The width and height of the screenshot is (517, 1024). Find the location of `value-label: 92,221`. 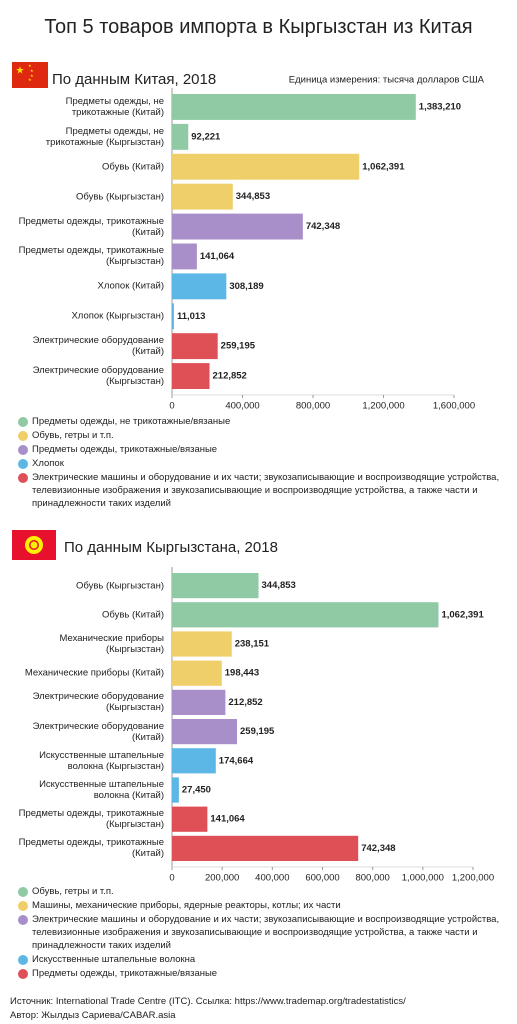

value-label: 92,221 is located at coordinates (206, 136).